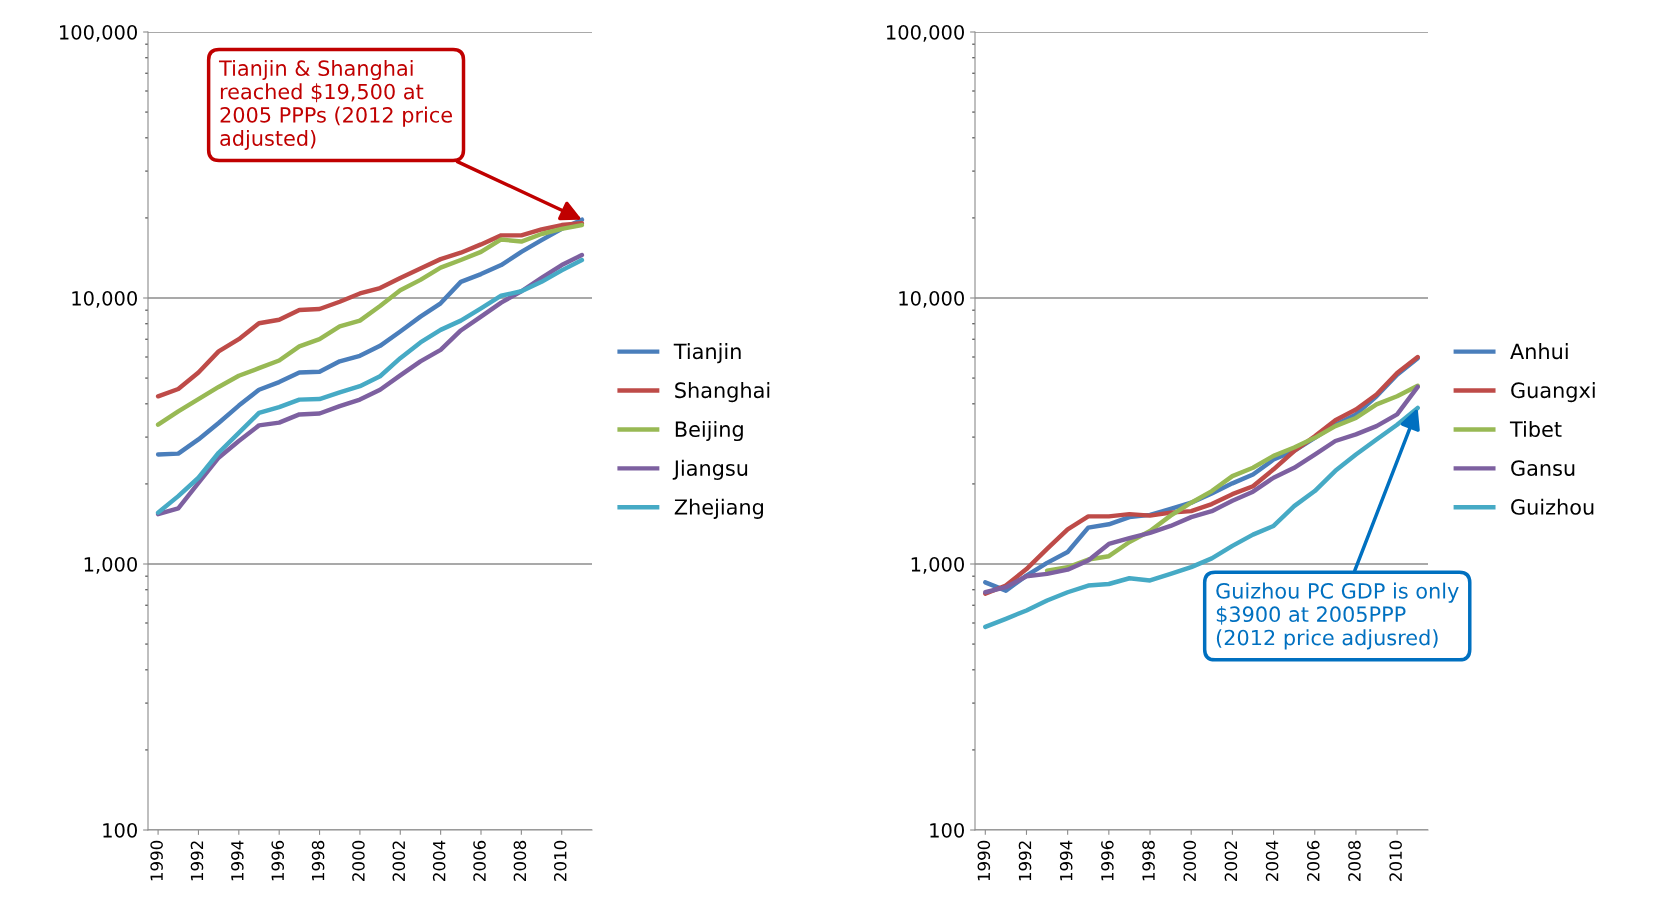  I want to click on annotation: Tianjin & Shanghai reached $19,500 at 2005 PPPs (2012 price adjusted), so click(335, 105).